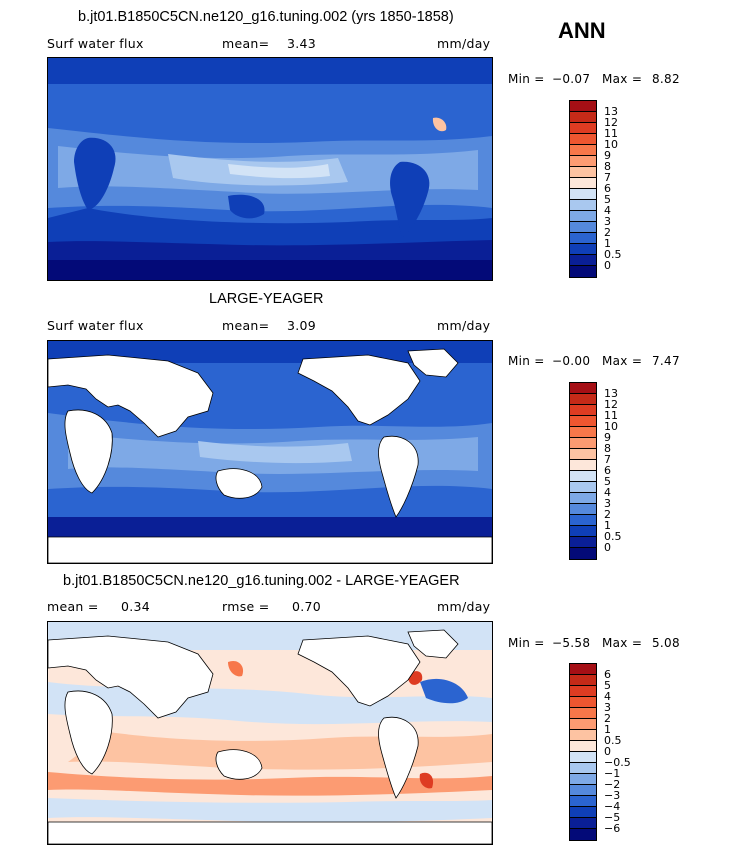 Image resolution: width=733 pixels, height=849 pixels. Describe the element at coordinates (526, 361) in the screenshot. I see `panel-2-min-label: Min =` at that location.